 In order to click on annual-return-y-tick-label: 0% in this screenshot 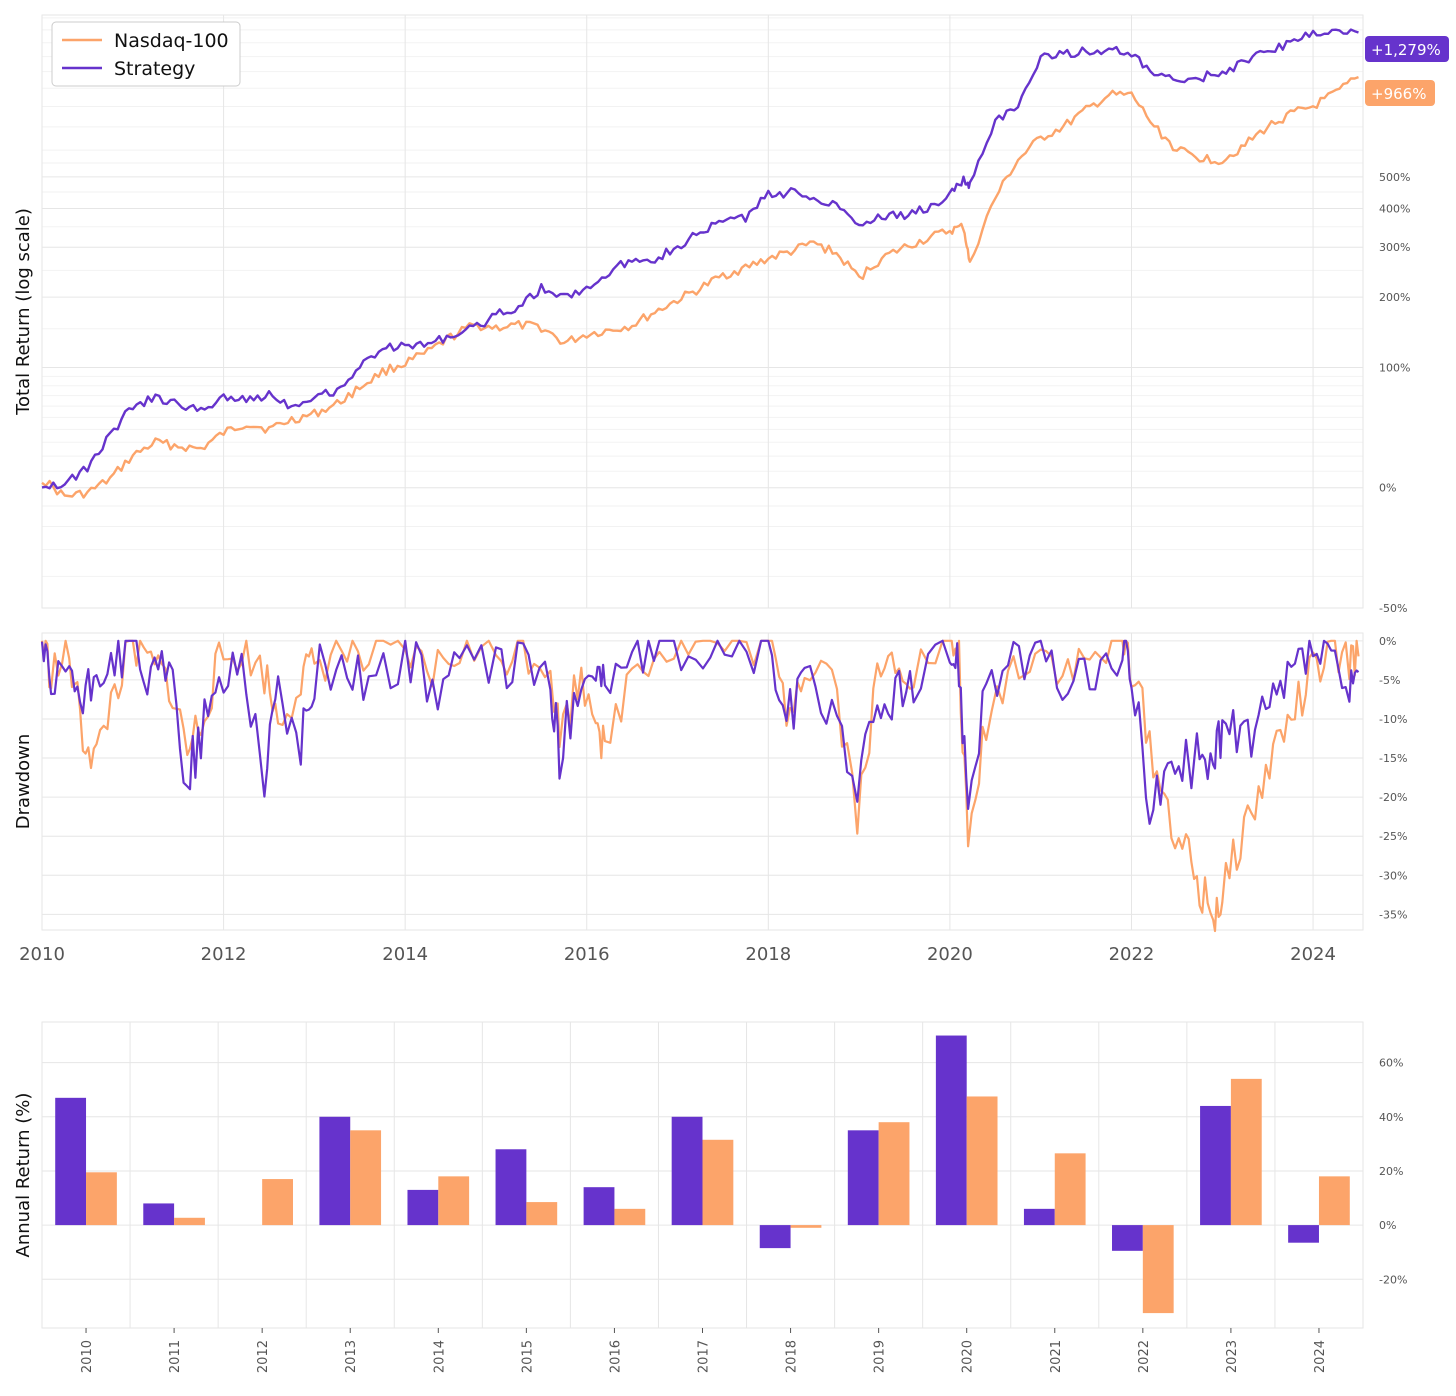, I will do `click(1387, 1225)`.